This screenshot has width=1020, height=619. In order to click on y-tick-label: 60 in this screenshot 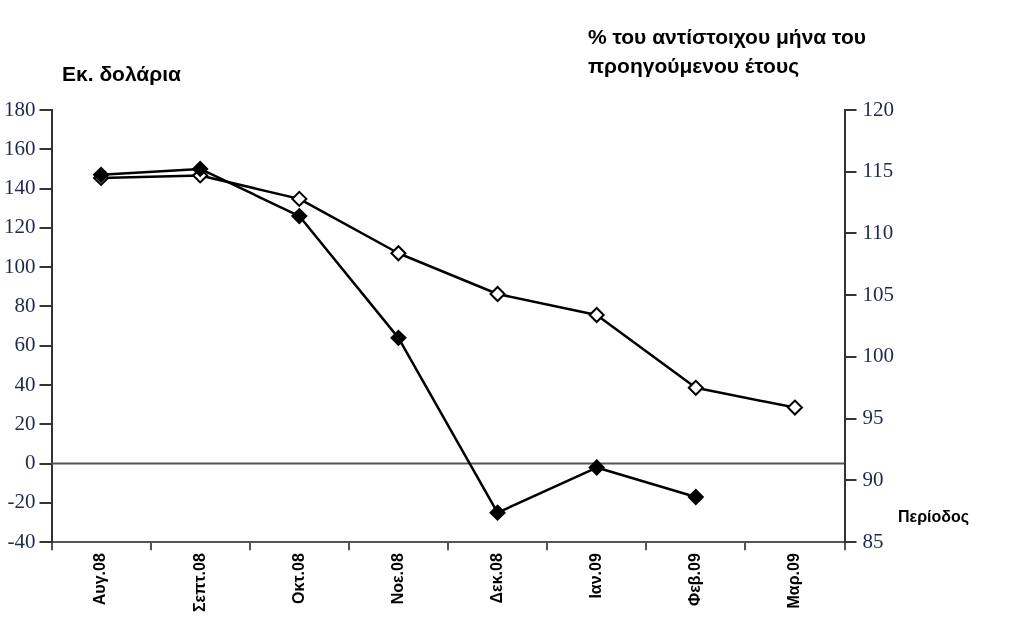, I will do `click(25, 344)`.